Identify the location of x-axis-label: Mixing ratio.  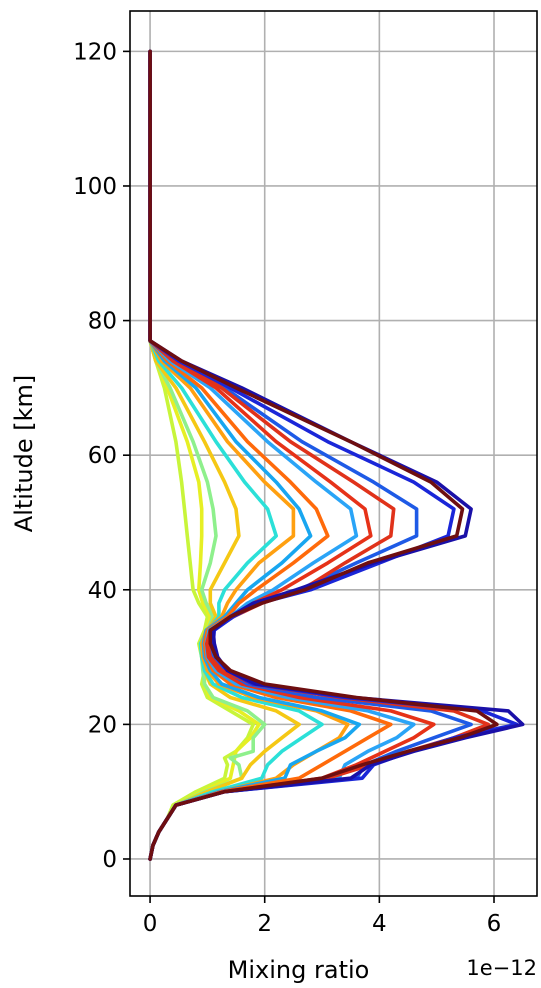
(299, 970).